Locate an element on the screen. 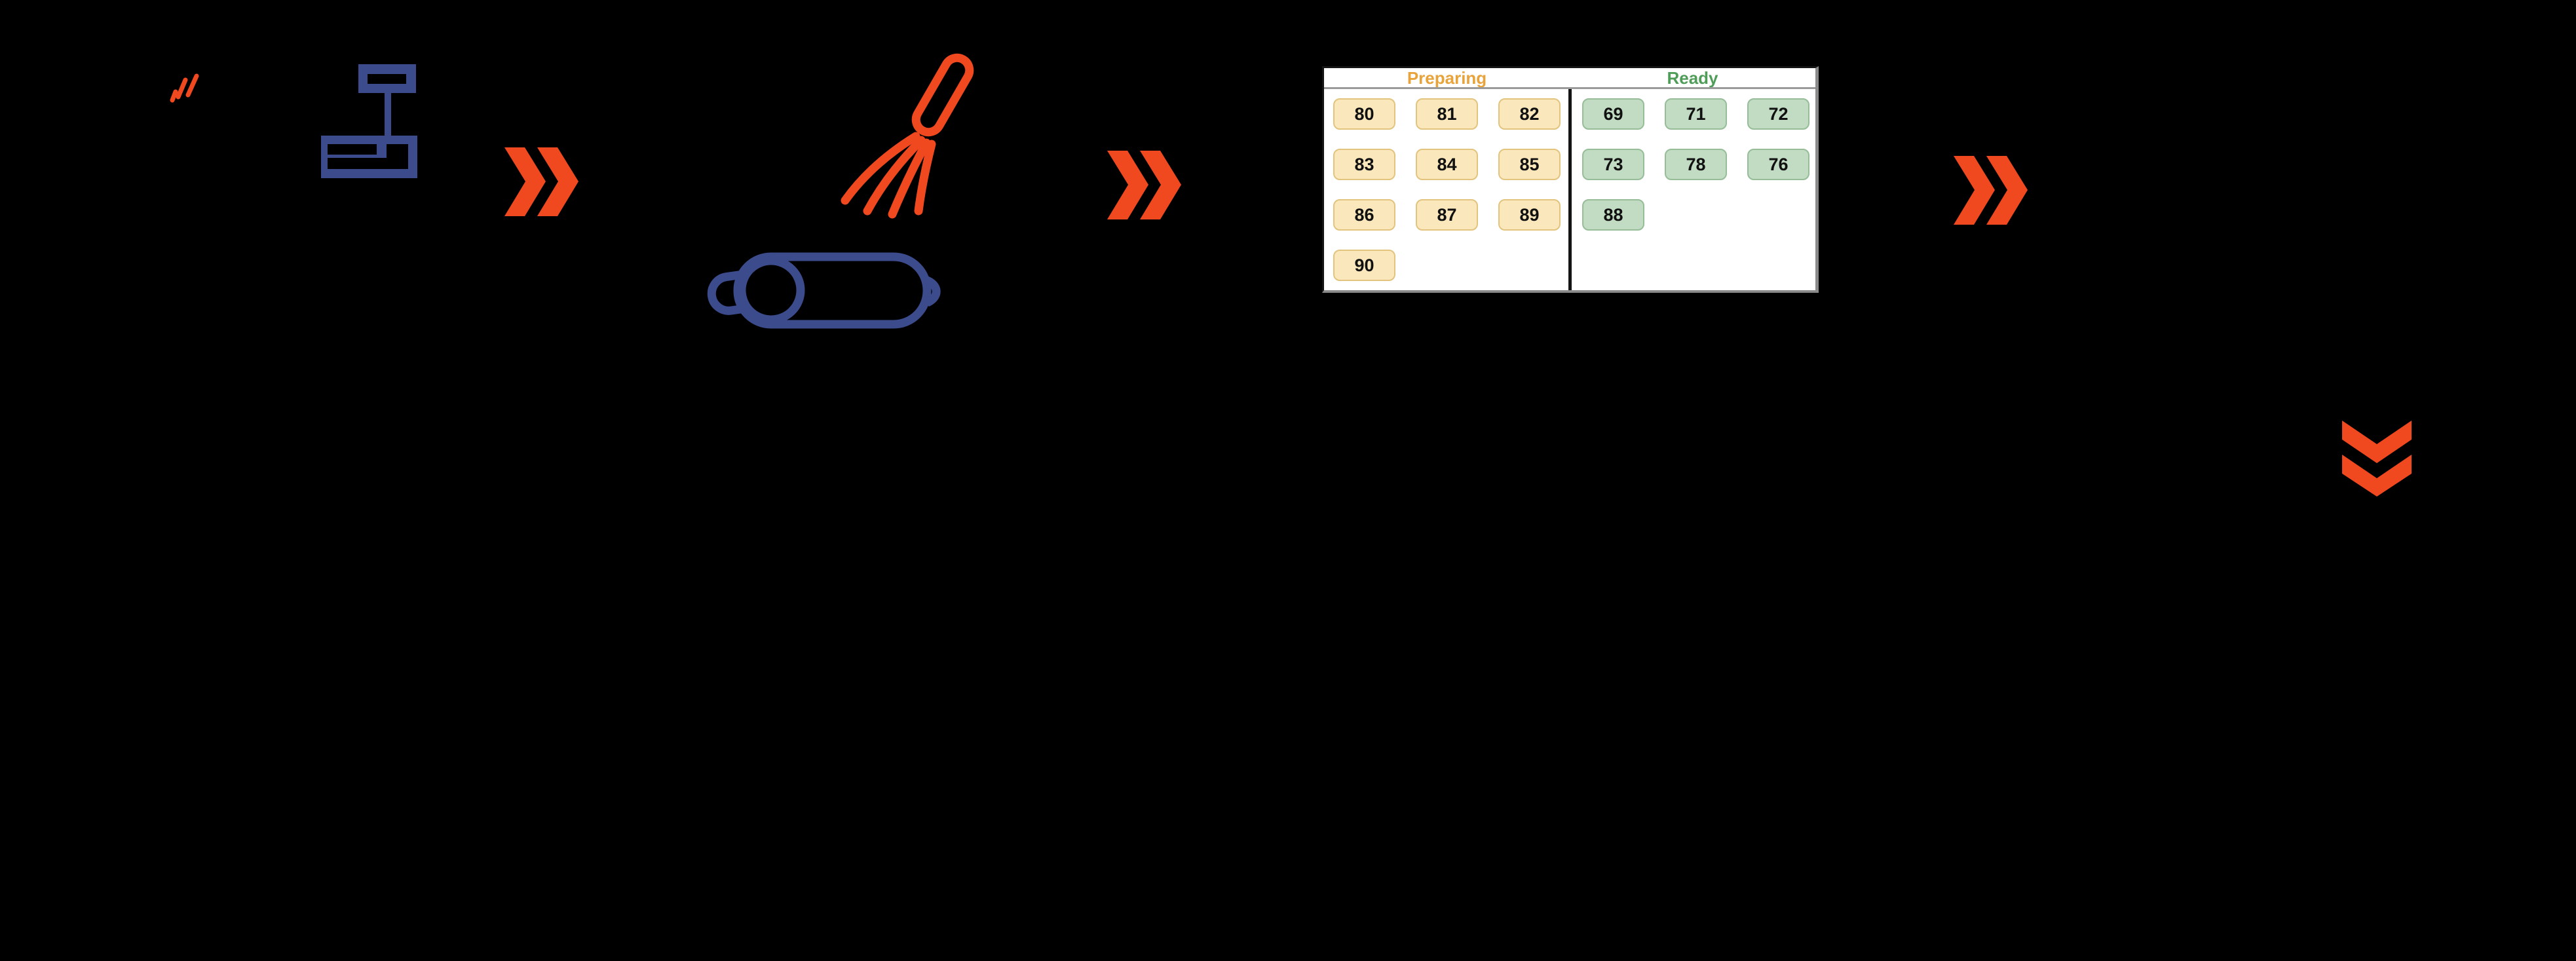  order-chip: 84 is located at coordinates (1447, 164).